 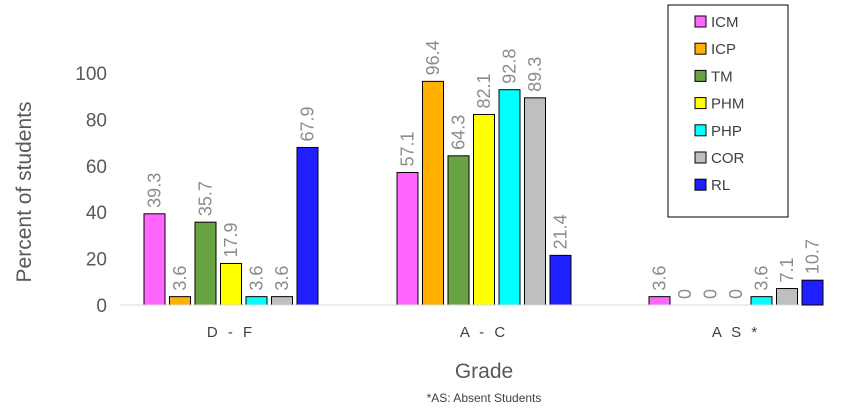 I want to click on data-label: 57.1, so click(x=408, y=148).